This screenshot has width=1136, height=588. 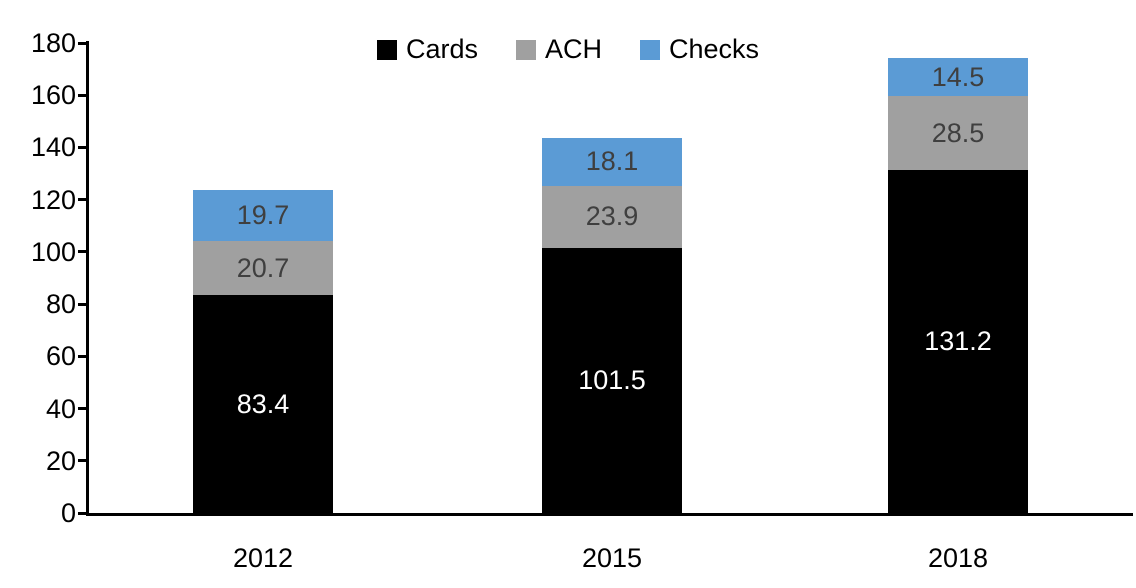 What do you see at coordinates (714, 49) in the screenshot?
I see `legend-label: Checks` at bounding box center [714, 49].